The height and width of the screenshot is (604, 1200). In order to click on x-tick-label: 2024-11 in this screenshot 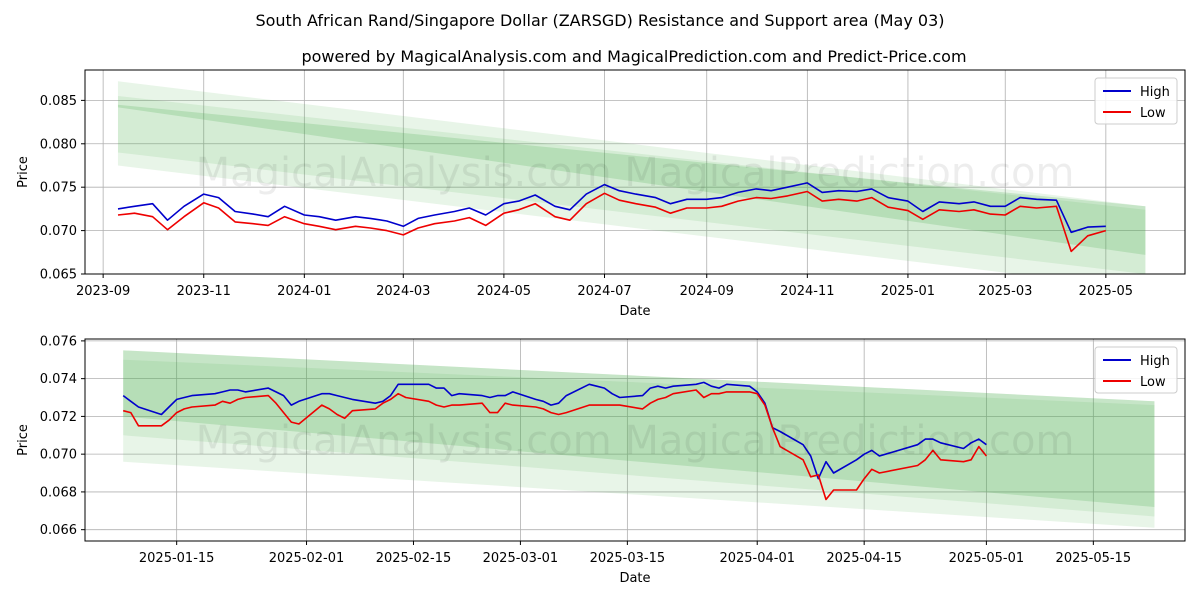, I will do `click(807, 291)`.